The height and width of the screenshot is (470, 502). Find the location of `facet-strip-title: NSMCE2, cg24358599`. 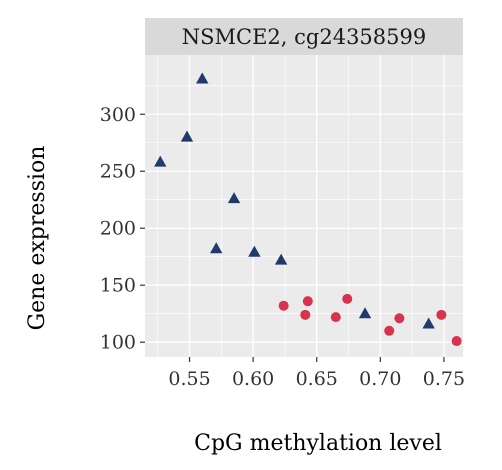

facet-strip-title: NSMCE2, cg24358599 is located at coordinates (304, 37).